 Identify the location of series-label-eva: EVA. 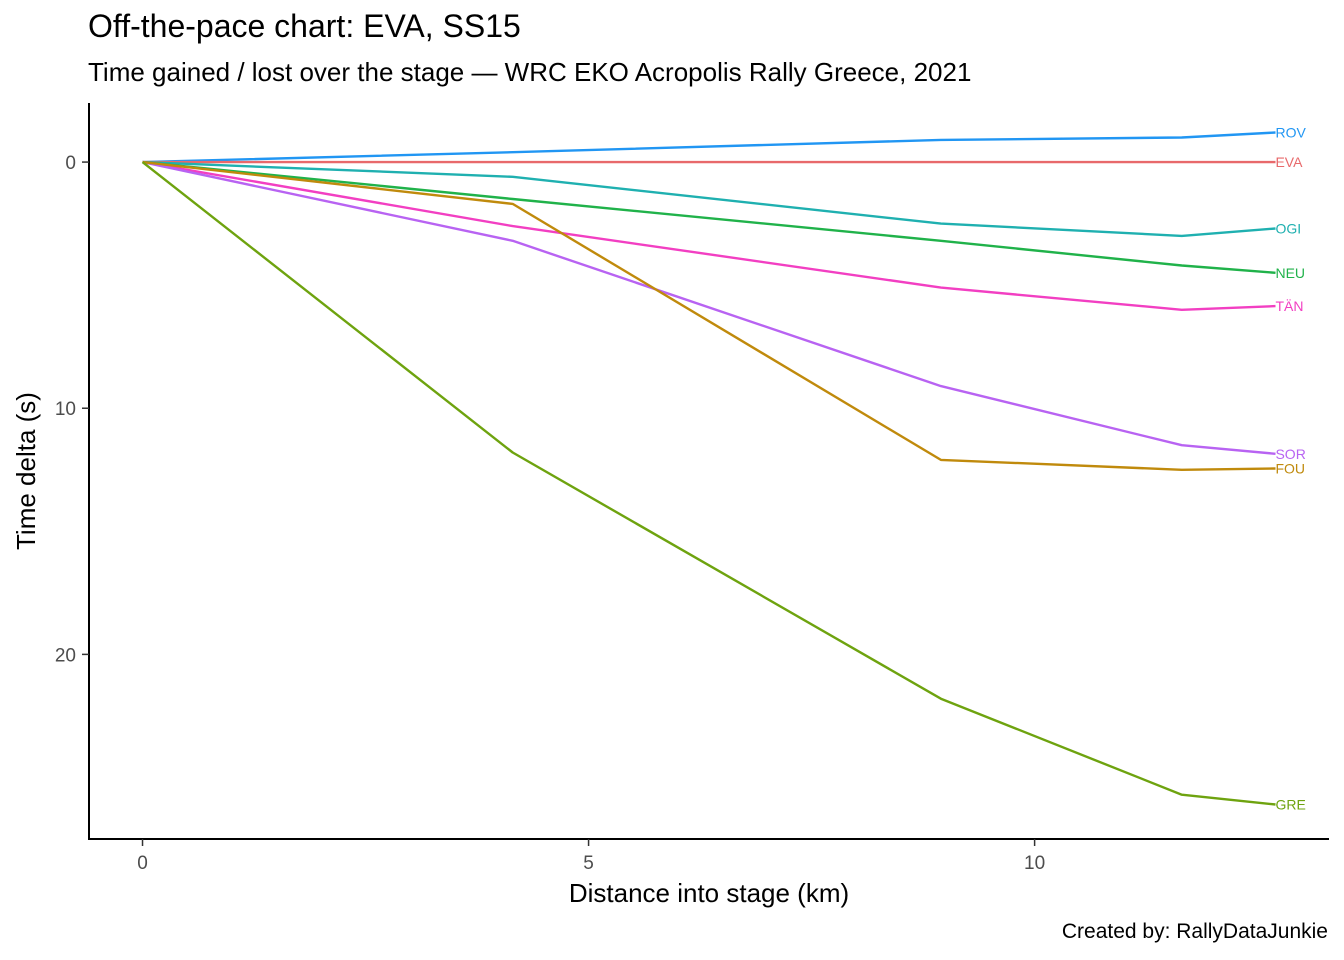
(1289, 162).